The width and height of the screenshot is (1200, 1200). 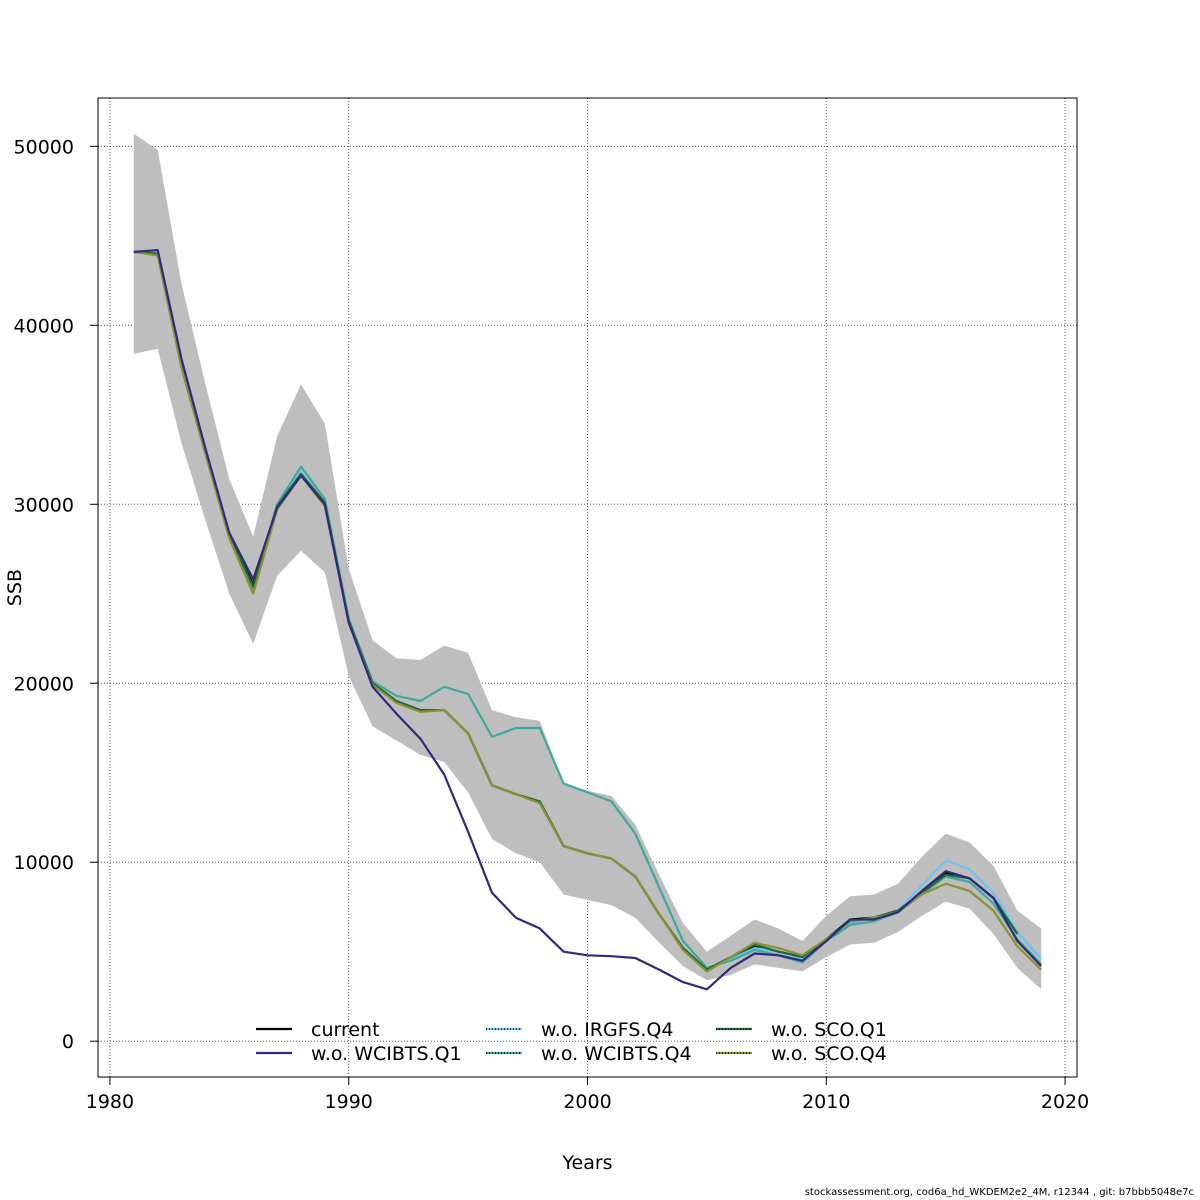 I want to click on y-tick-label: 0, so click(x=68, y=1042).